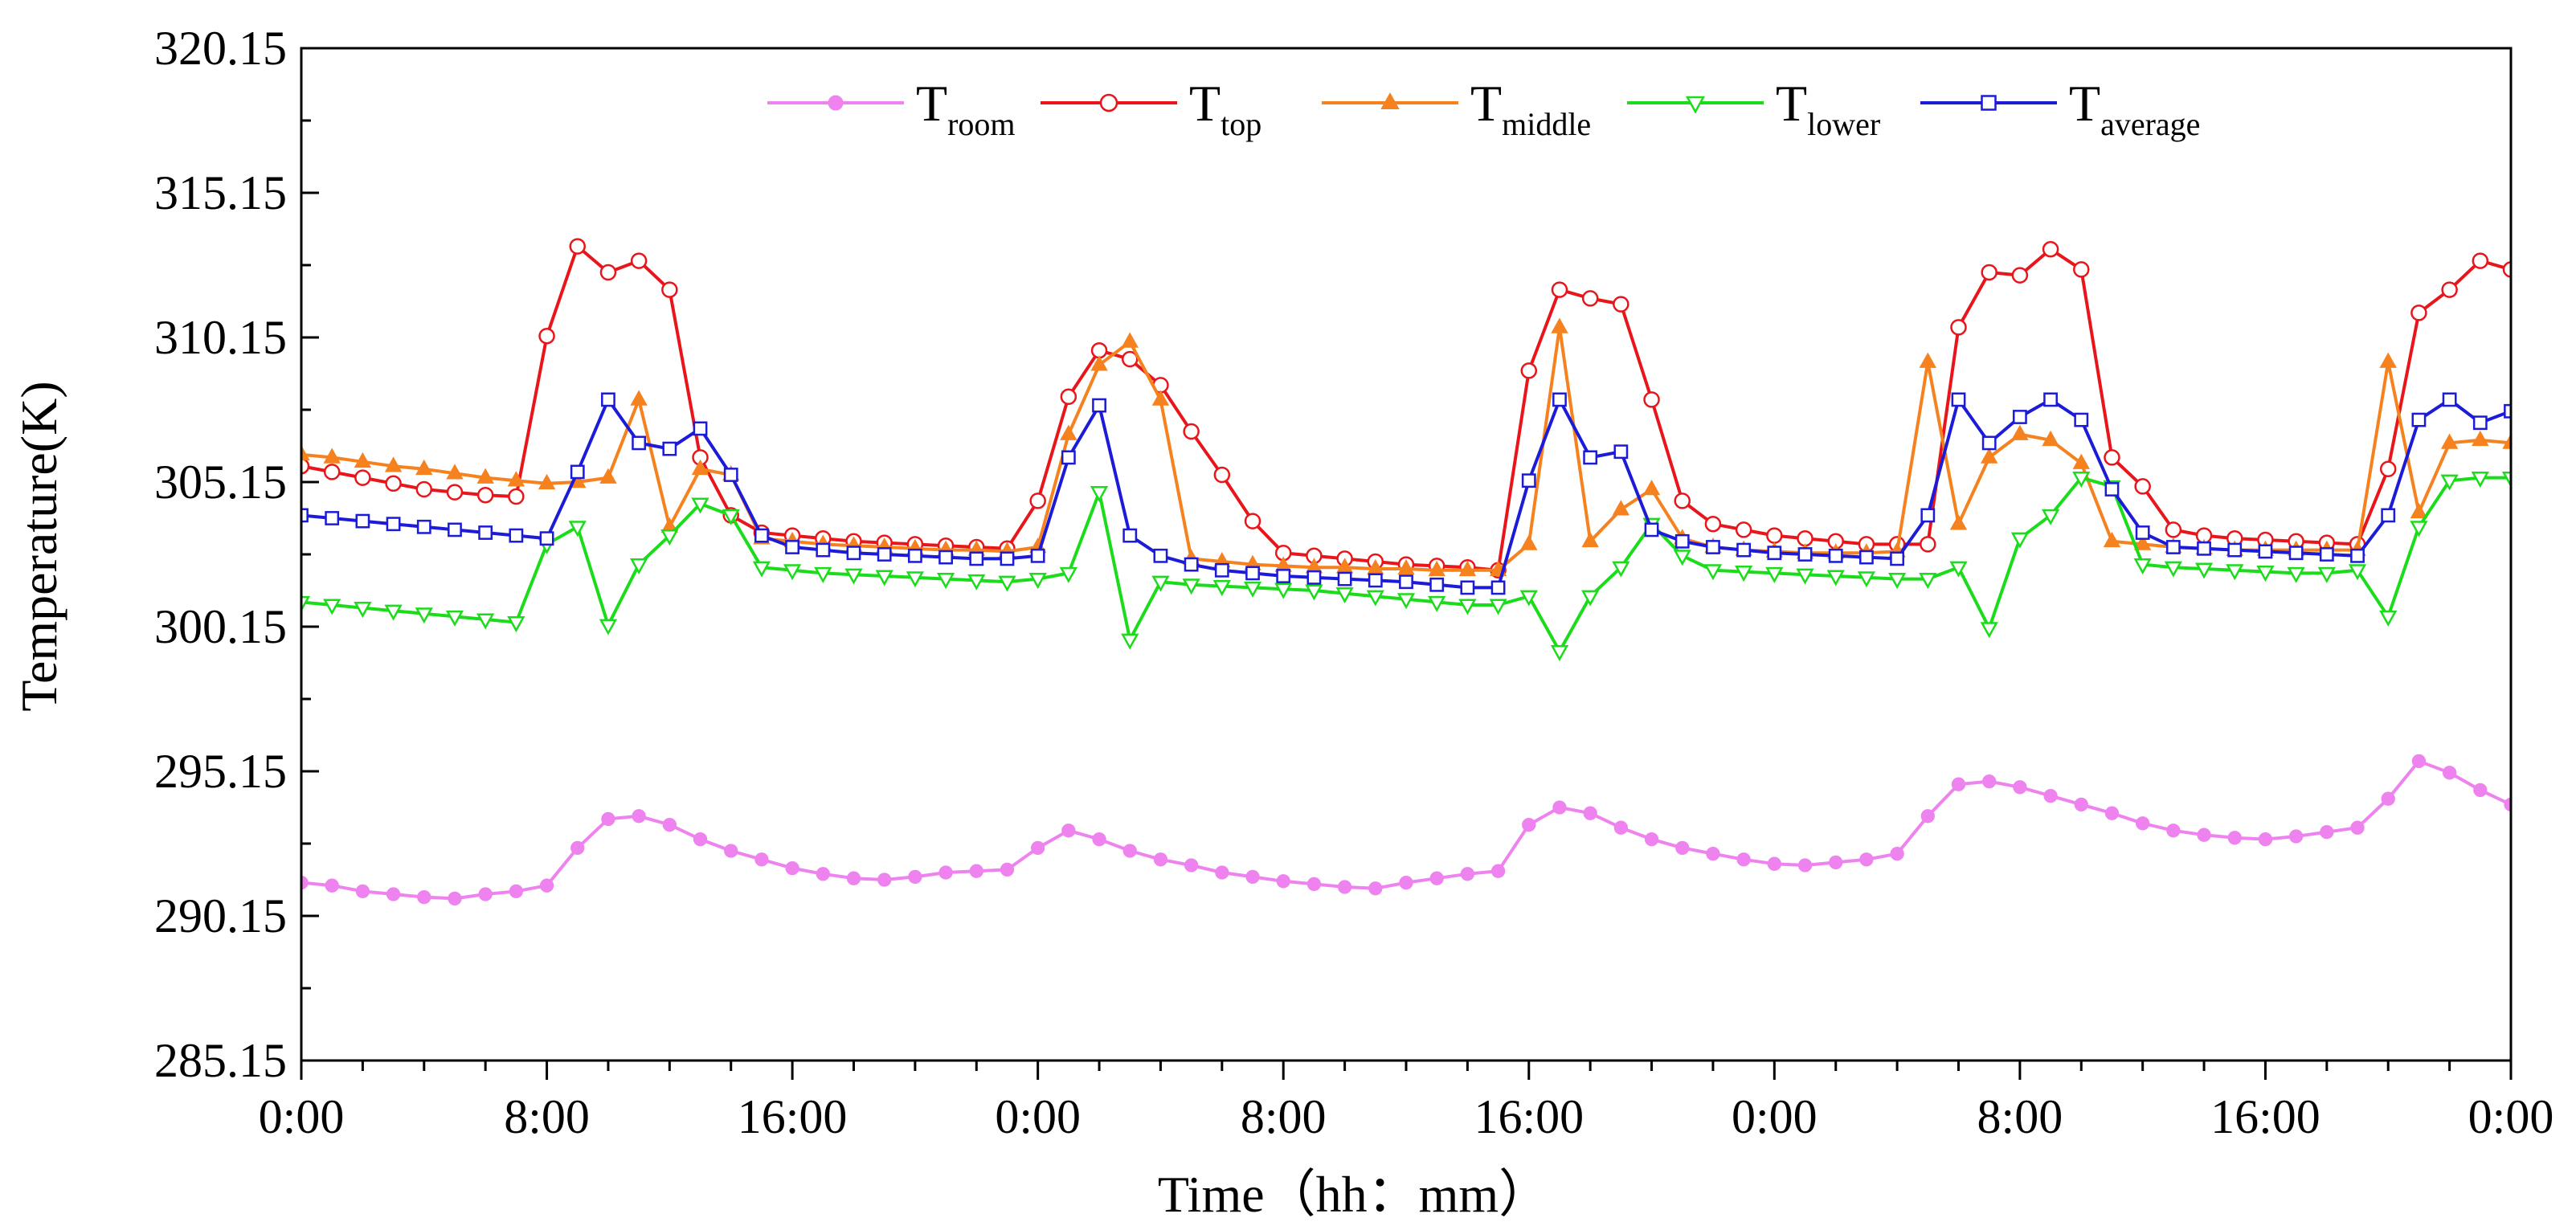 This screenshot has height=1222, width=2576. Describe the element at coordinates (1406, 830) in the screenshot. I see `series-room` at that location.